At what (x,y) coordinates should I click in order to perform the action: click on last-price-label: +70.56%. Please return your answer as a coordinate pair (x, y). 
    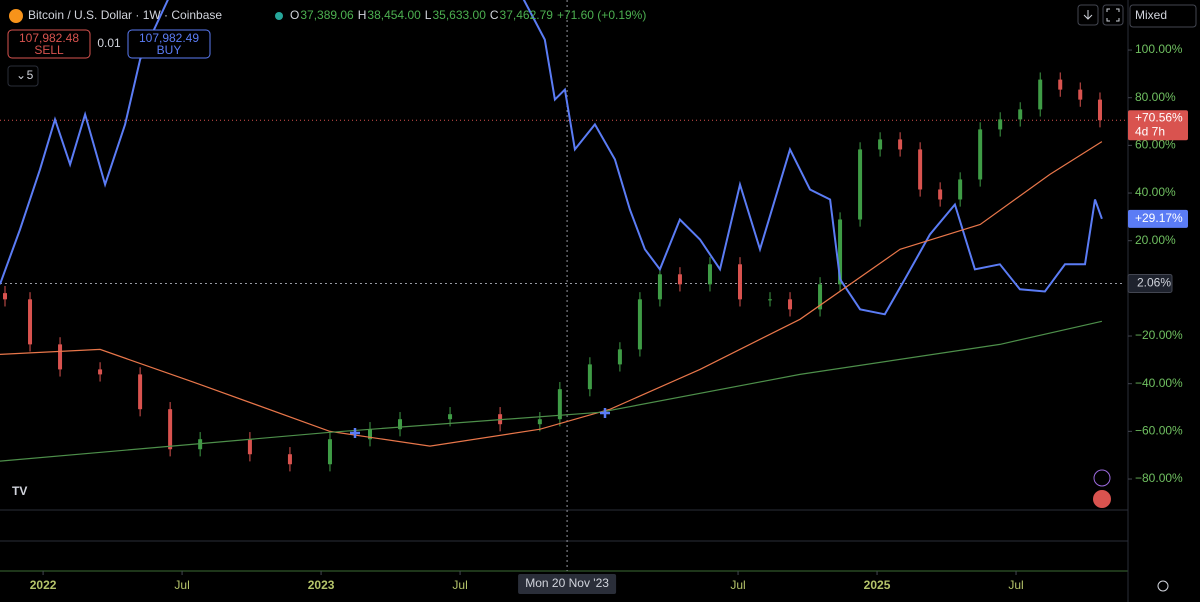
    Looking at the image, I should click on (1159, 117).